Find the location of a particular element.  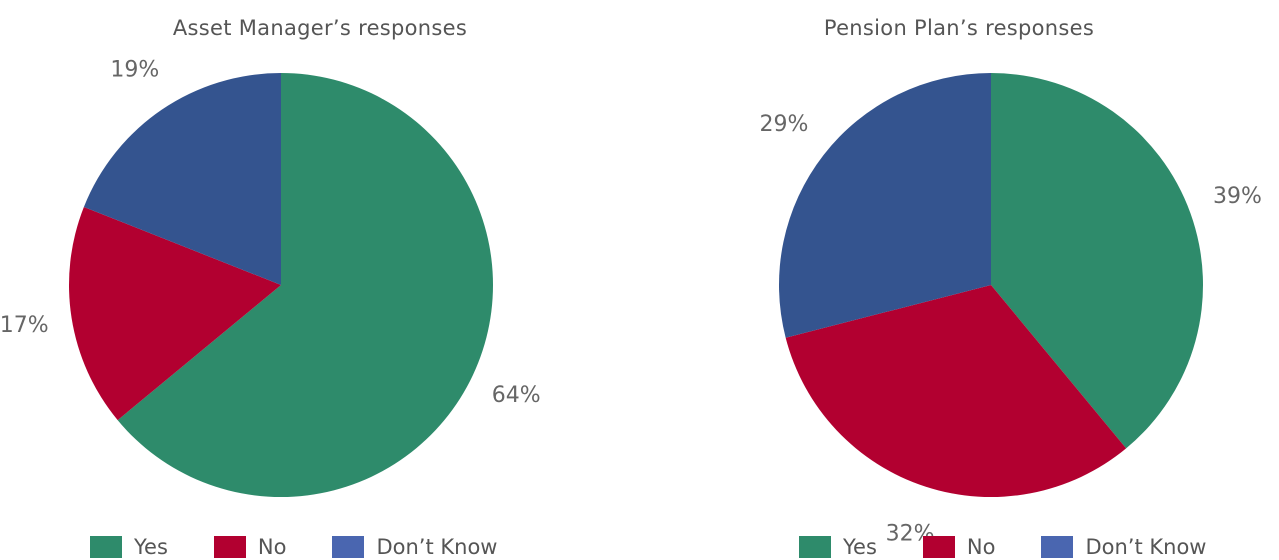

data-label-dont-know: 29% is located at coordinates (784, 124).